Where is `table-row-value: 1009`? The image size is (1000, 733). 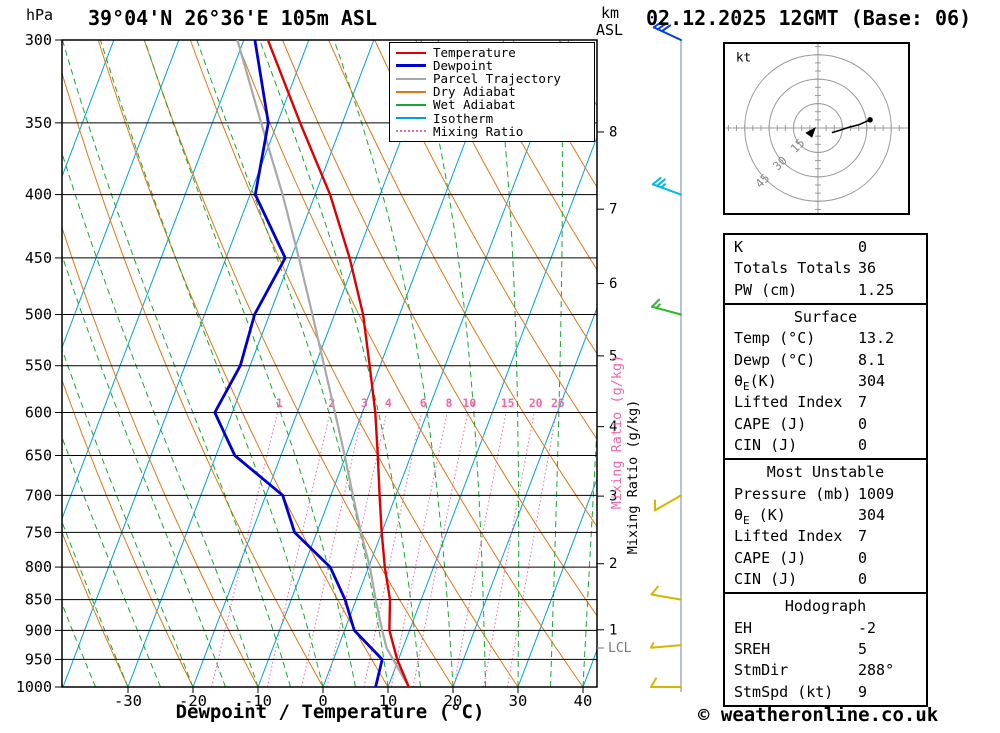 table-row-value: 1009 is located at coordinates (876, 493).